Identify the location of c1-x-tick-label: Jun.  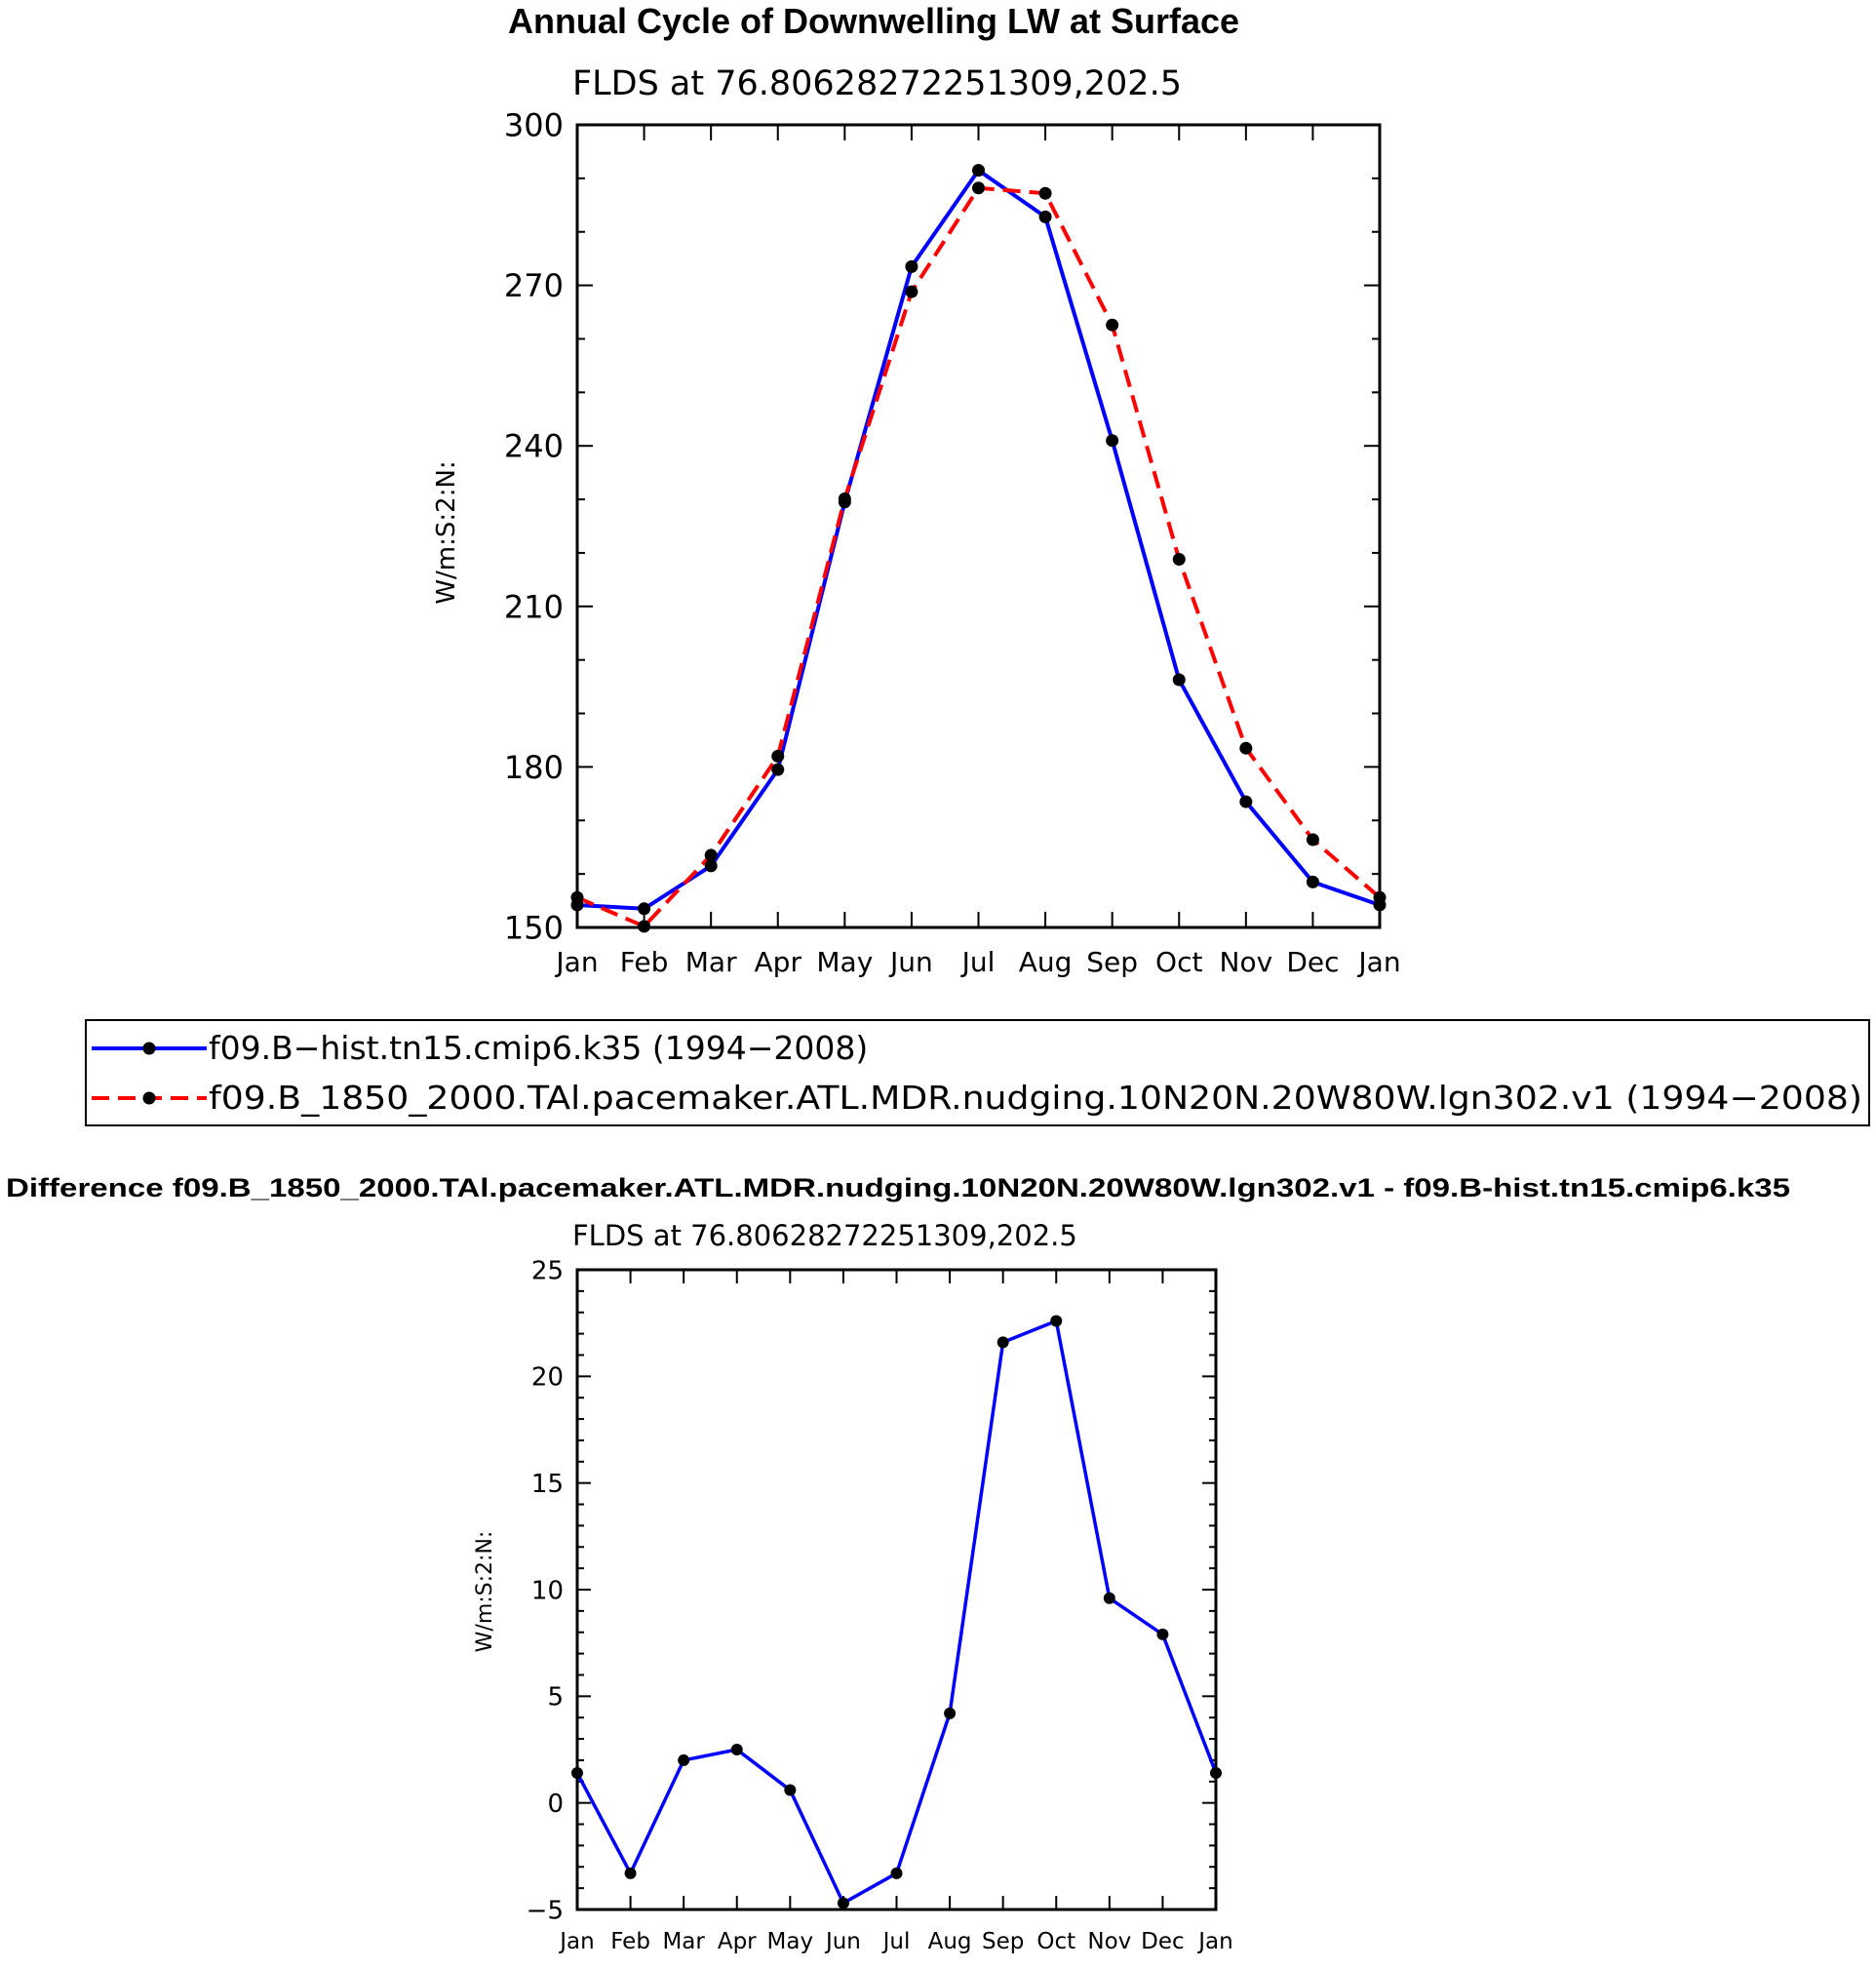
(910, 962).